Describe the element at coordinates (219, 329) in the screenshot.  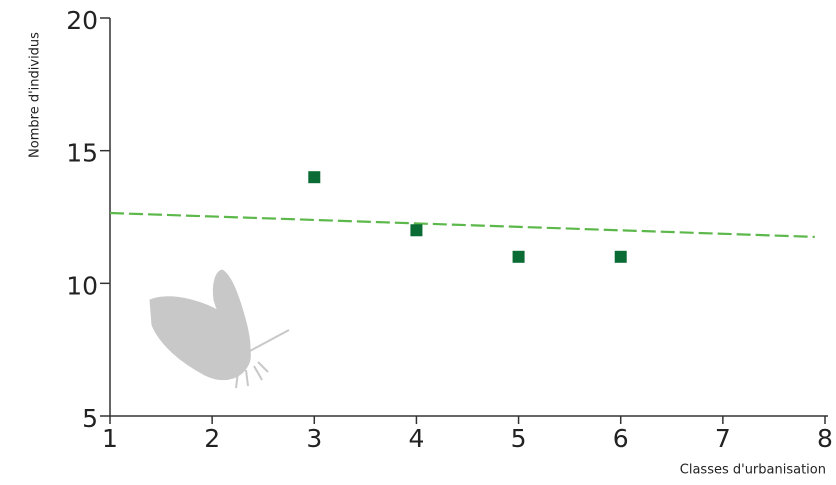
I see `butterfly-illustration` at that location.